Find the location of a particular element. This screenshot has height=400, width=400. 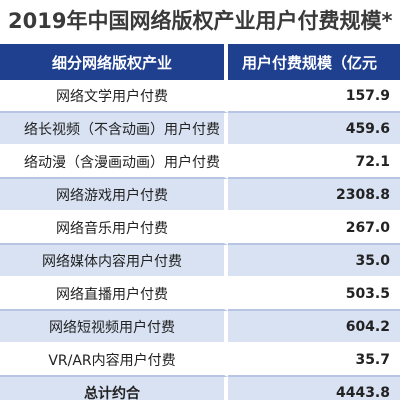

row-label: 络长视频（不含动画）用户付费 is located at coordinates (114, 129).